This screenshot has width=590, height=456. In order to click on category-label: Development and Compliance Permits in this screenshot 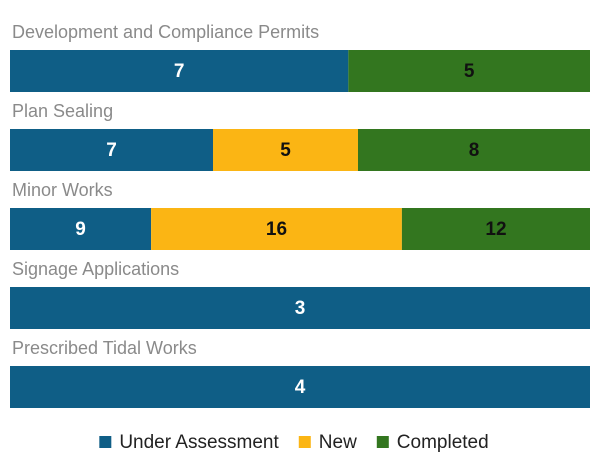, I will do `click(165, 32)`.